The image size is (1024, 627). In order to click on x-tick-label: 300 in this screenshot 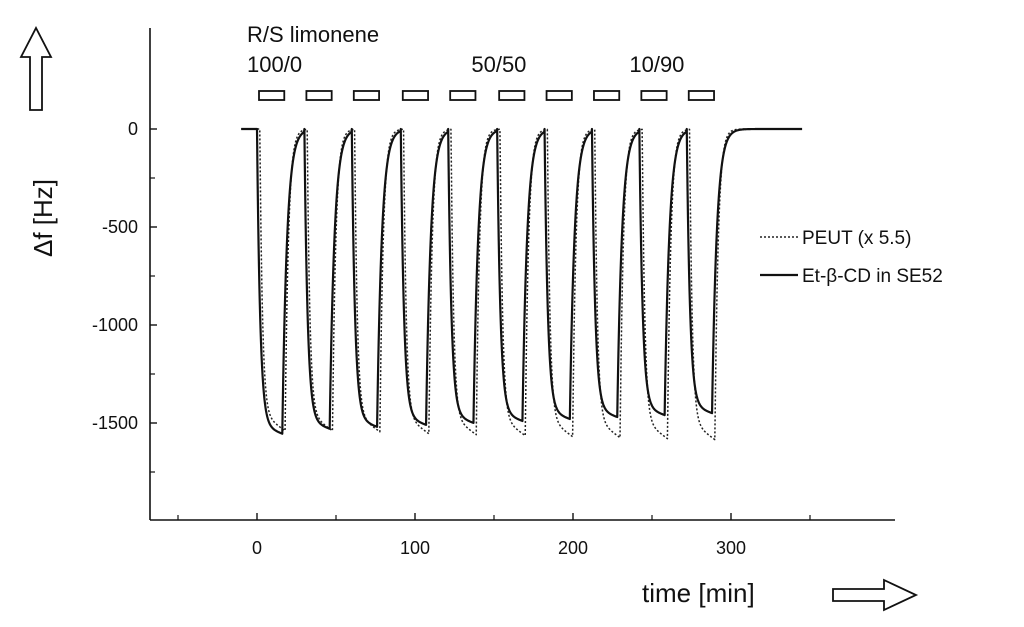, I will do `click(731, 548)`.